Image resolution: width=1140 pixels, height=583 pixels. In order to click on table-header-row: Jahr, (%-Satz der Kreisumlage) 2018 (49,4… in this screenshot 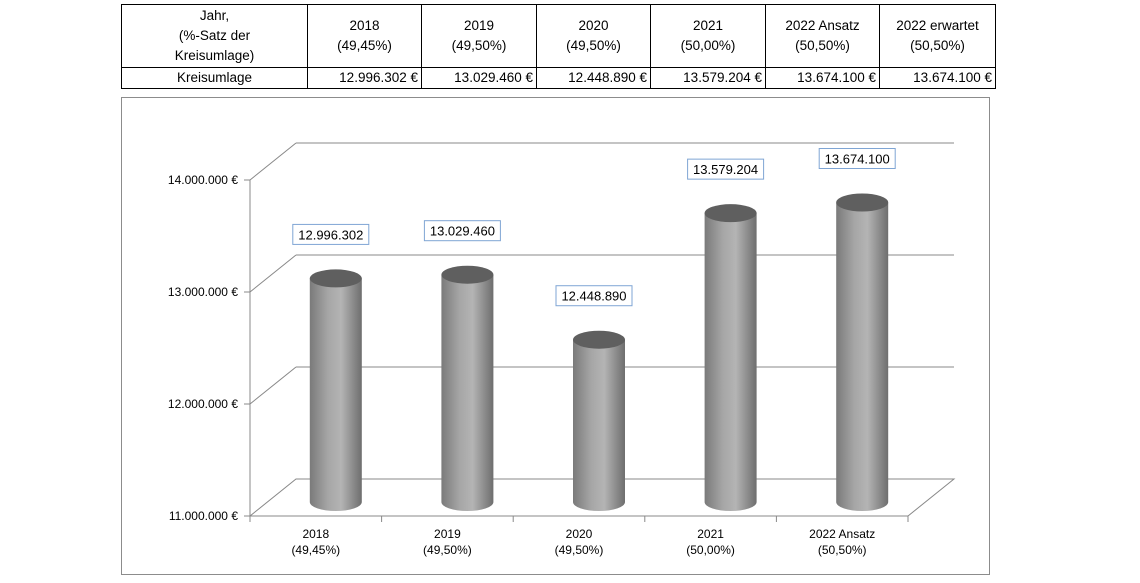, I will do `click(558, 36)`.